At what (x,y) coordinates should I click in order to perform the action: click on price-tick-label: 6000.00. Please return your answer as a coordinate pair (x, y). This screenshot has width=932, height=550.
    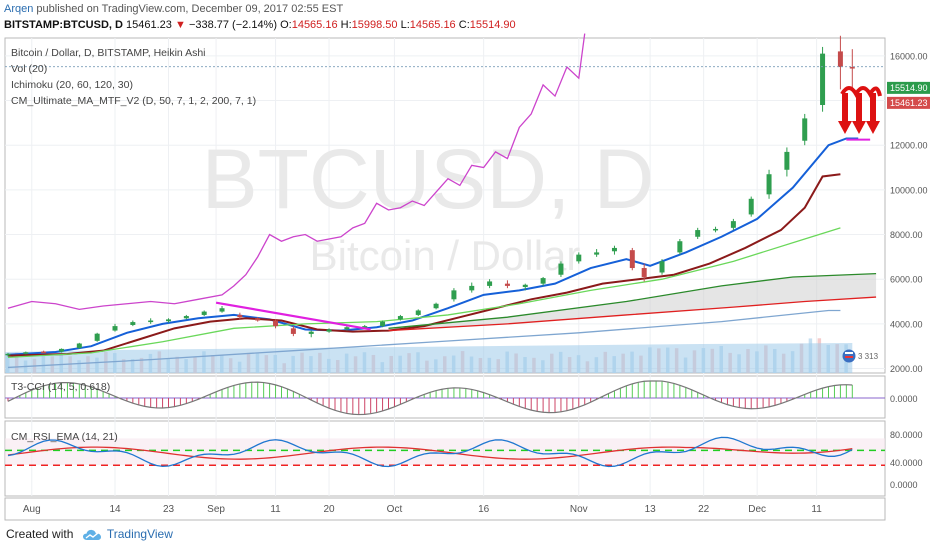
    Looking at the image, I should click on (906, 280).